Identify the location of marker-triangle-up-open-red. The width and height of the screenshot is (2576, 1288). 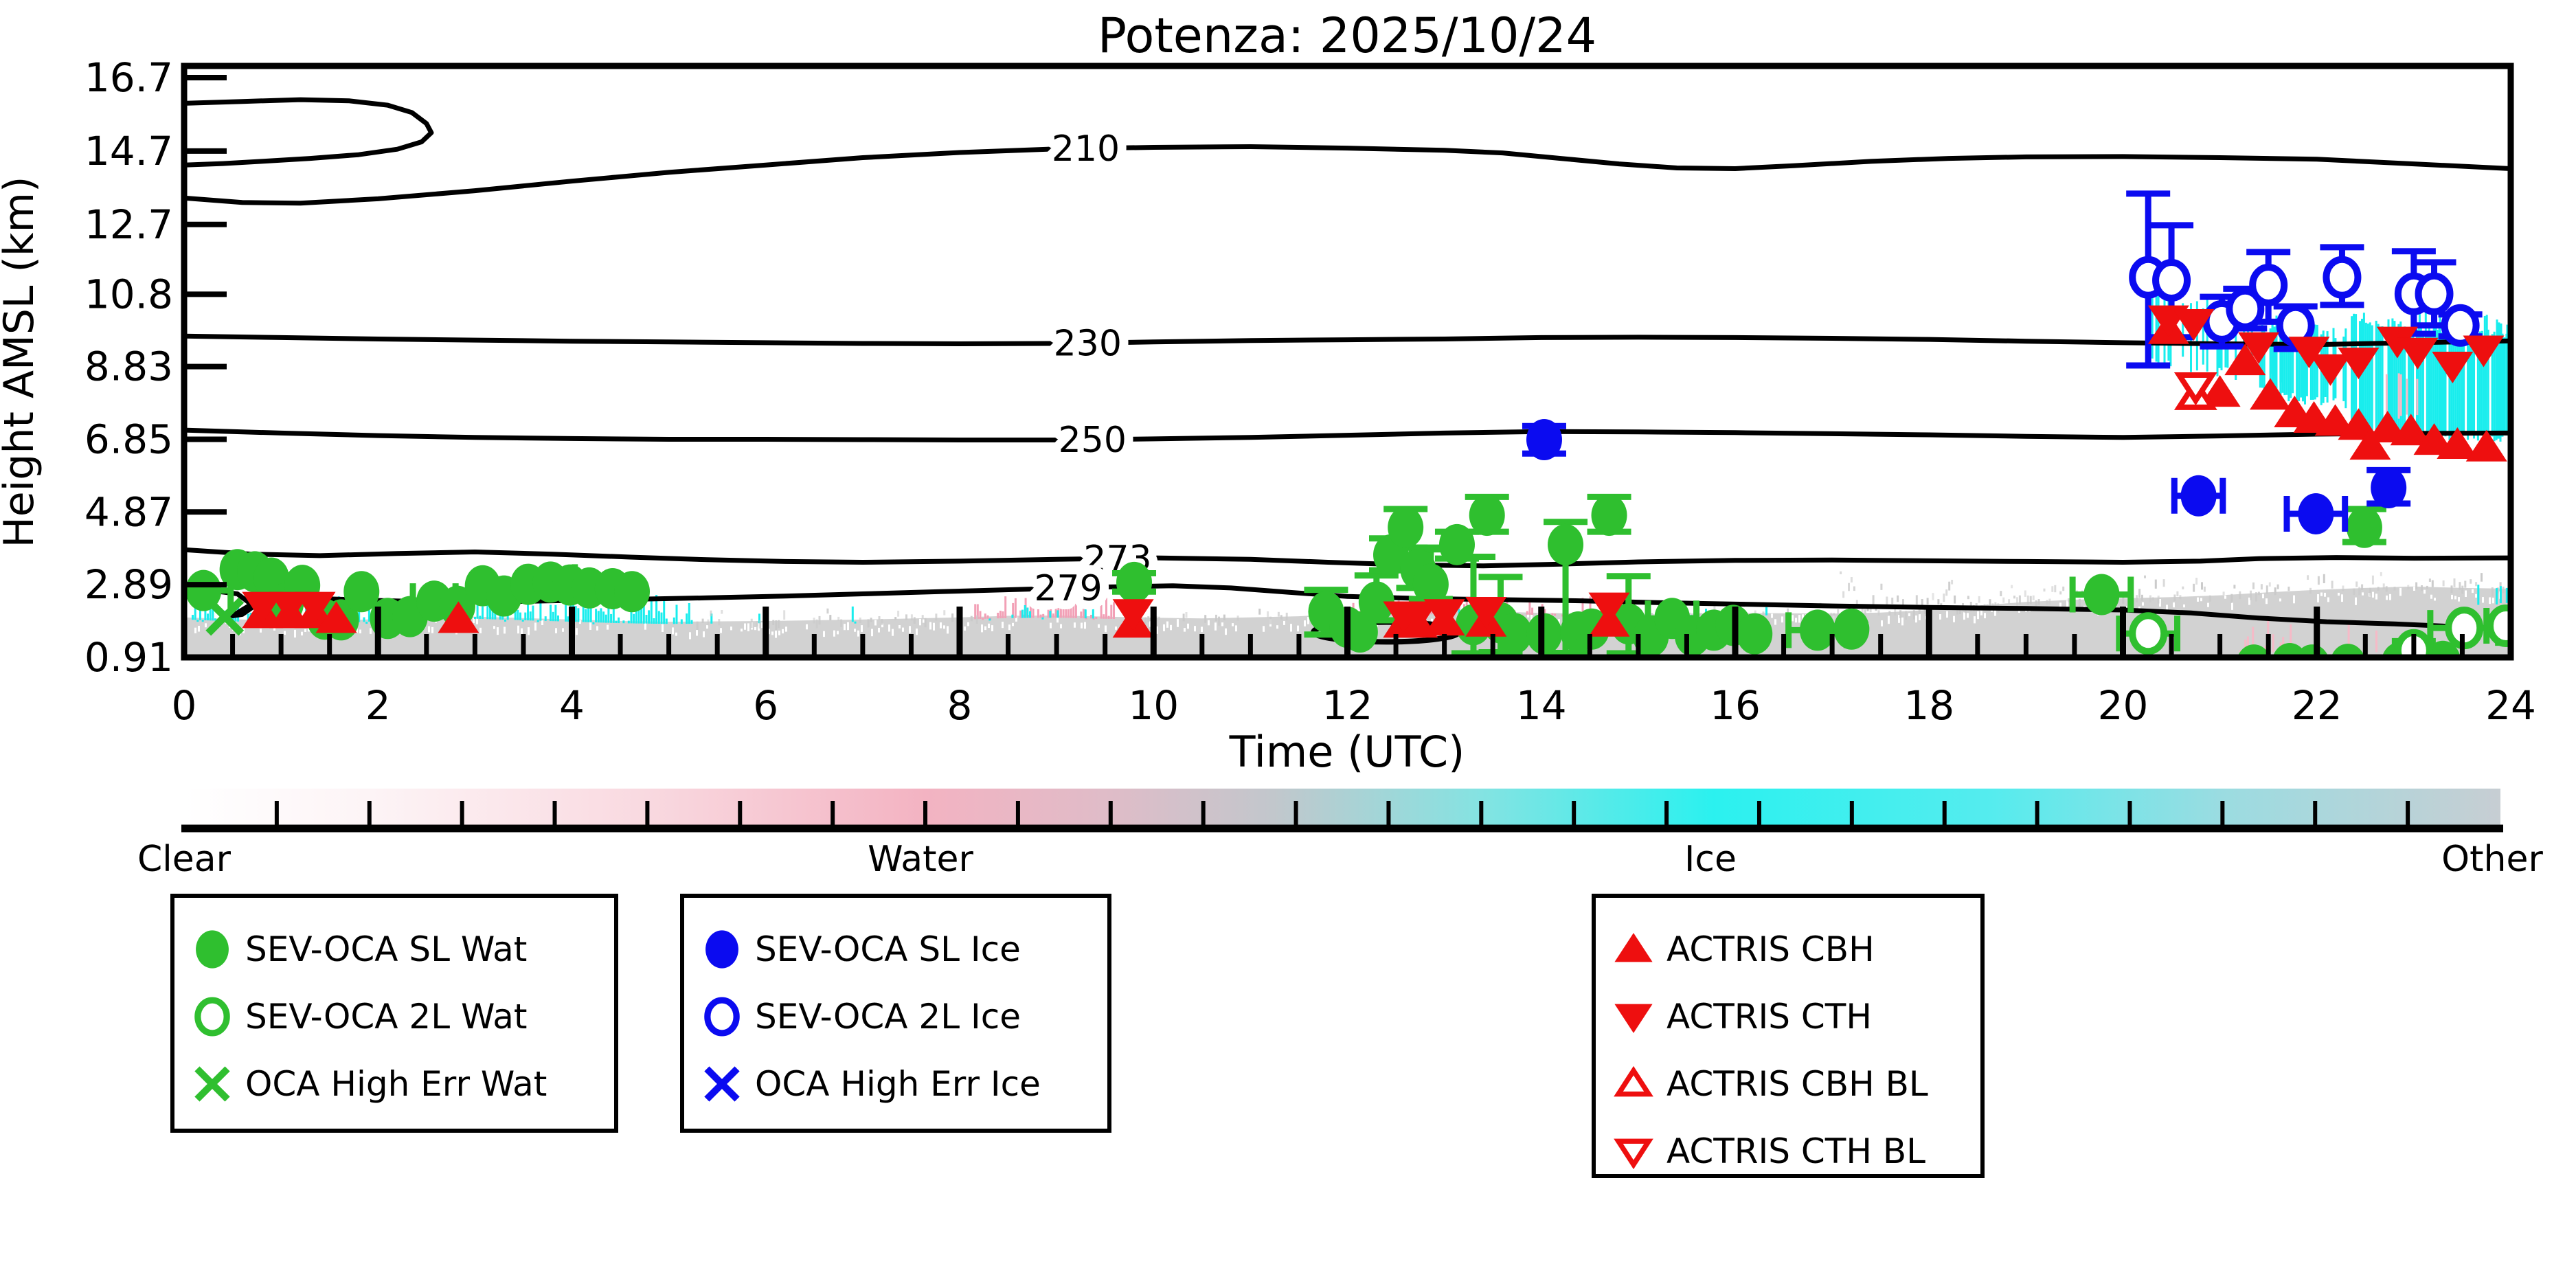
(1633, 1081).